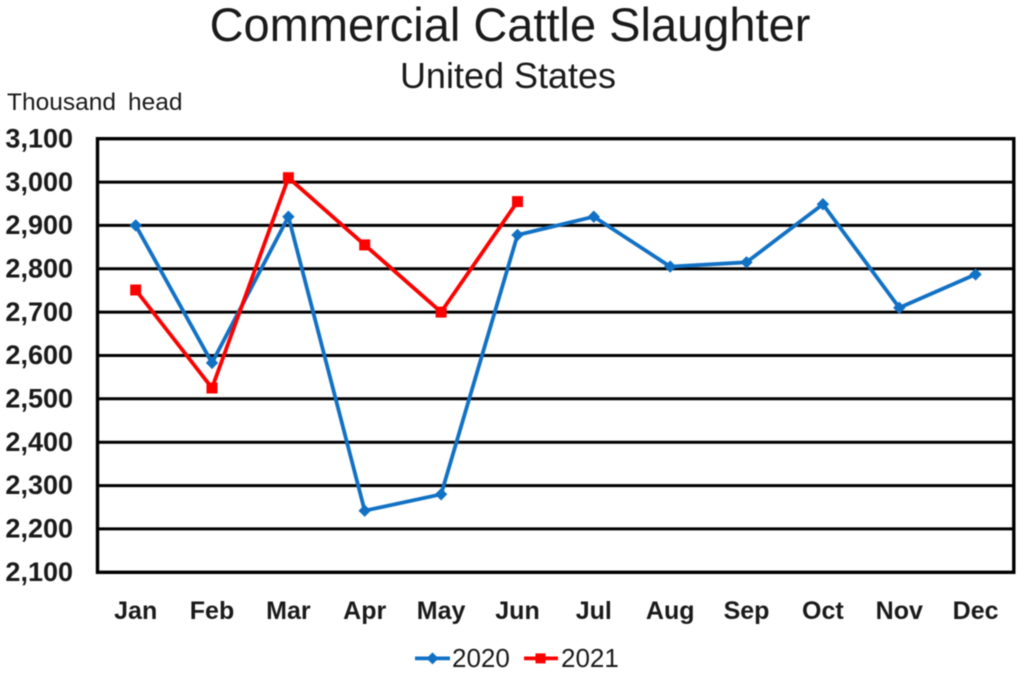 This screenshot has width=1024, height=687. I want to click on svg-text: Jun, so click(517, 611).